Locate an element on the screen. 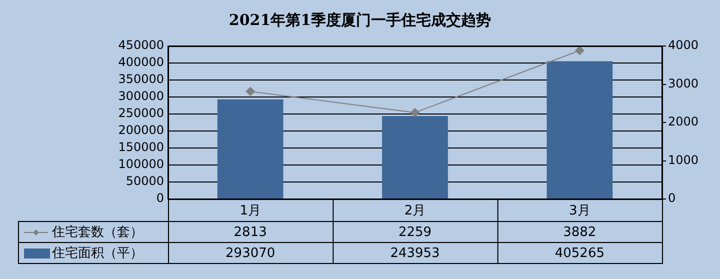 The image size is (720, 279). y2-tick-label: 1000 is located at coordinates (683, 159).